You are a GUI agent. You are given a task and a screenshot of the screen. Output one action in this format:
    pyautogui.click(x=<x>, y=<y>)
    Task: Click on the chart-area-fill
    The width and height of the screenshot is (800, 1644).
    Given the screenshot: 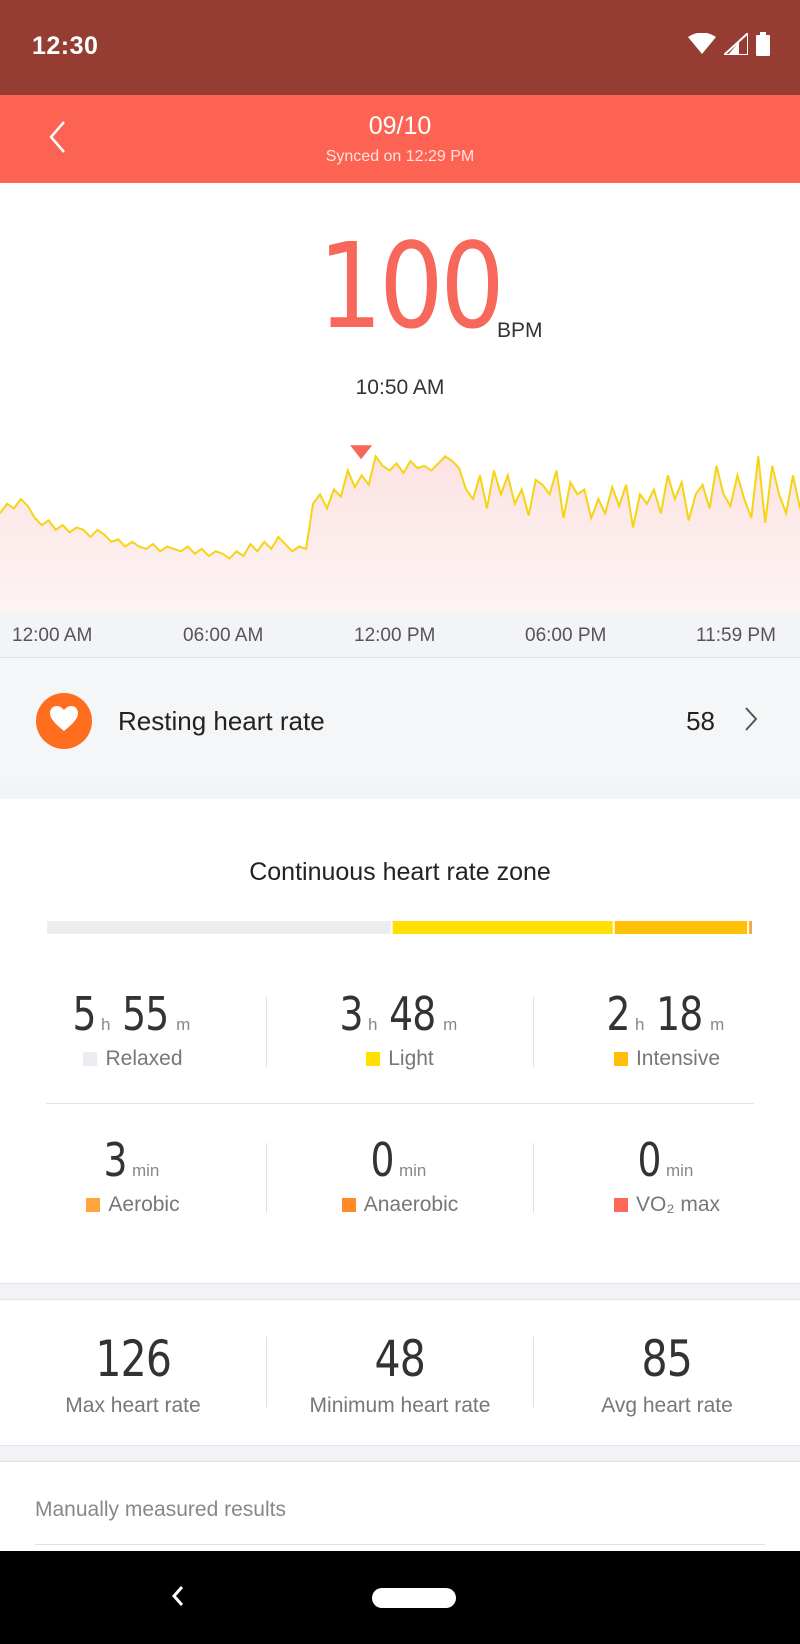 What is the action you would take?
    pyautogui.click(x=400, y=534)
    